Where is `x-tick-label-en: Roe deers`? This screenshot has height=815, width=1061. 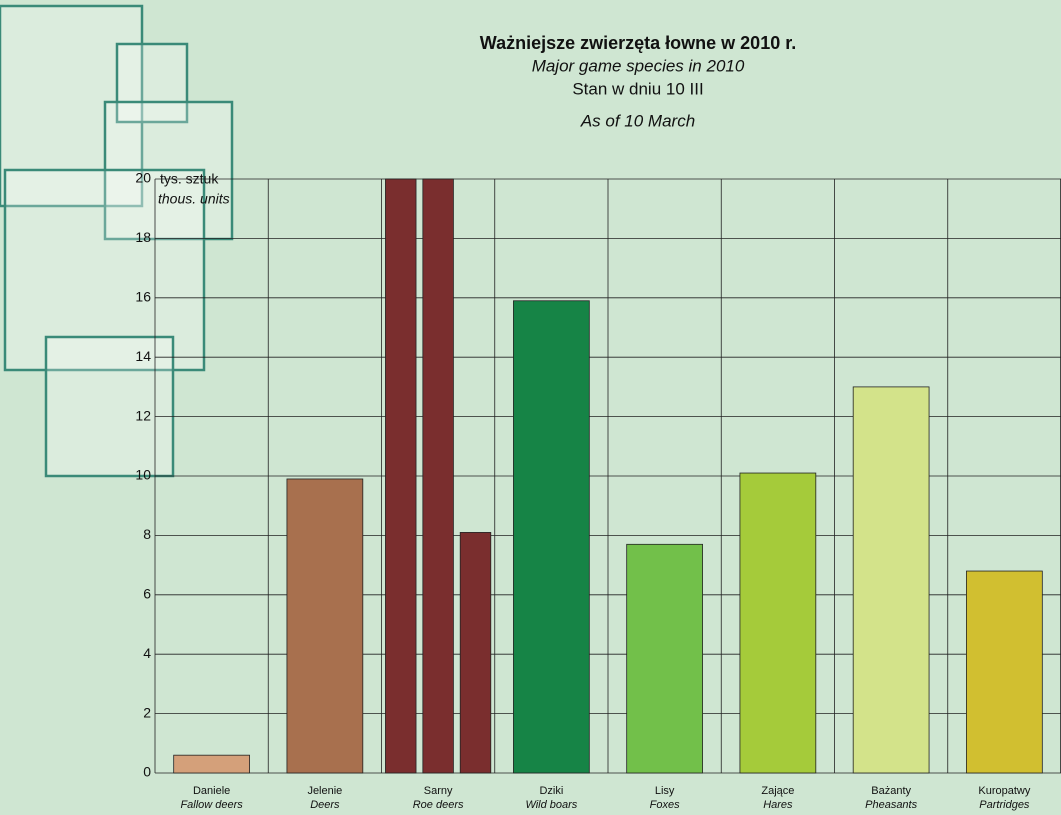
x-tick-label-en: Roe deers is located at coordinates (438, 805).